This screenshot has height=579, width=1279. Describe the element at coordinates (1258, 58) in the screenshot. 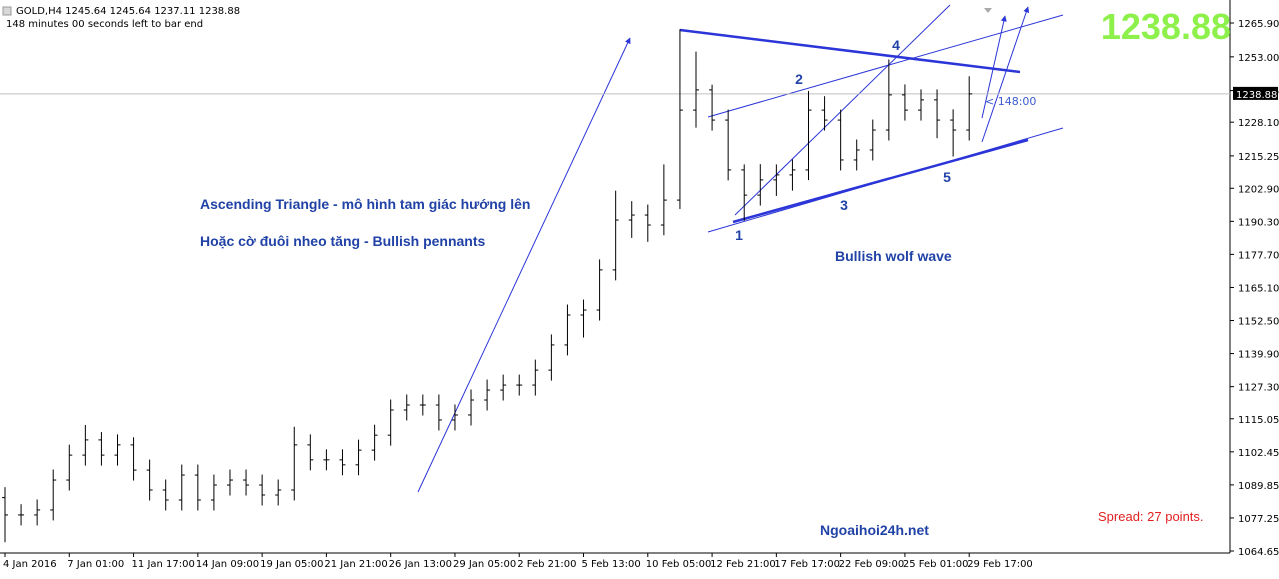

I see `y-tick-label: 1253.00` at that location.